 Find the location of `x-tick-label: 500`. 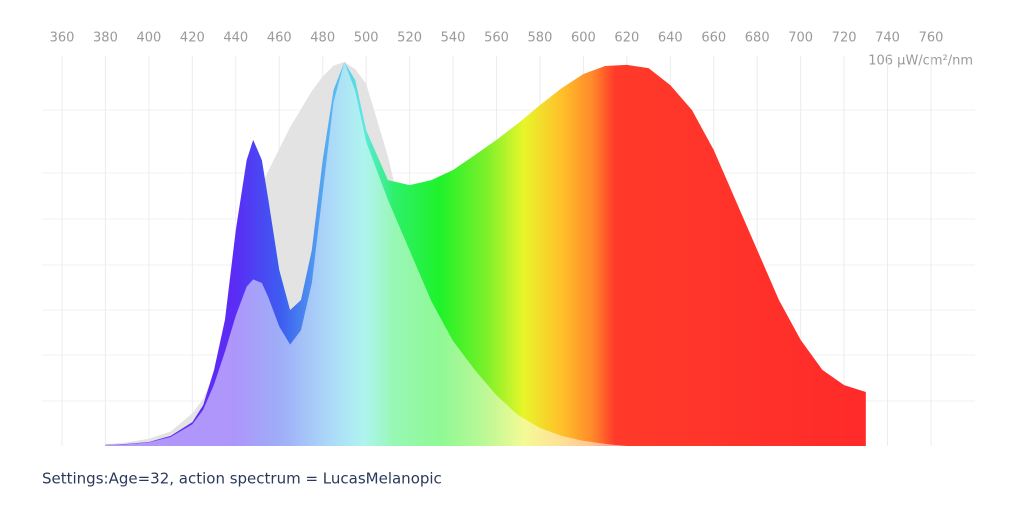

x-tick-label: 500 is located at coordinates (366, 38).